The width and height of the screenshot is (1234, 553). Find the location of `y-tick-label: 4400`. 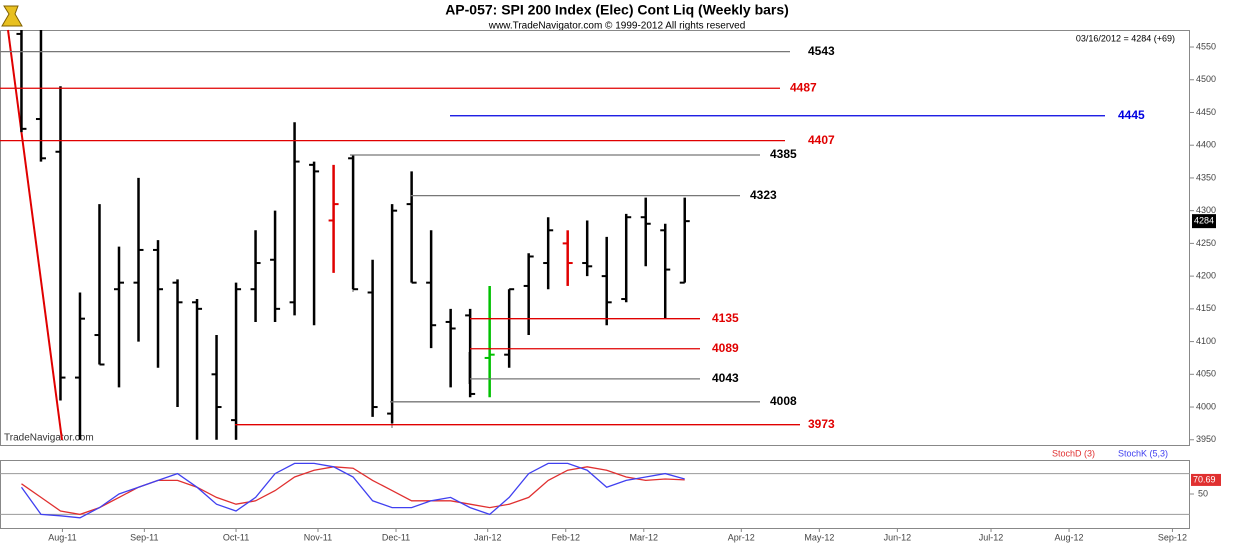

y-tick-label: 4400 is located at coordinates (1206, 145).